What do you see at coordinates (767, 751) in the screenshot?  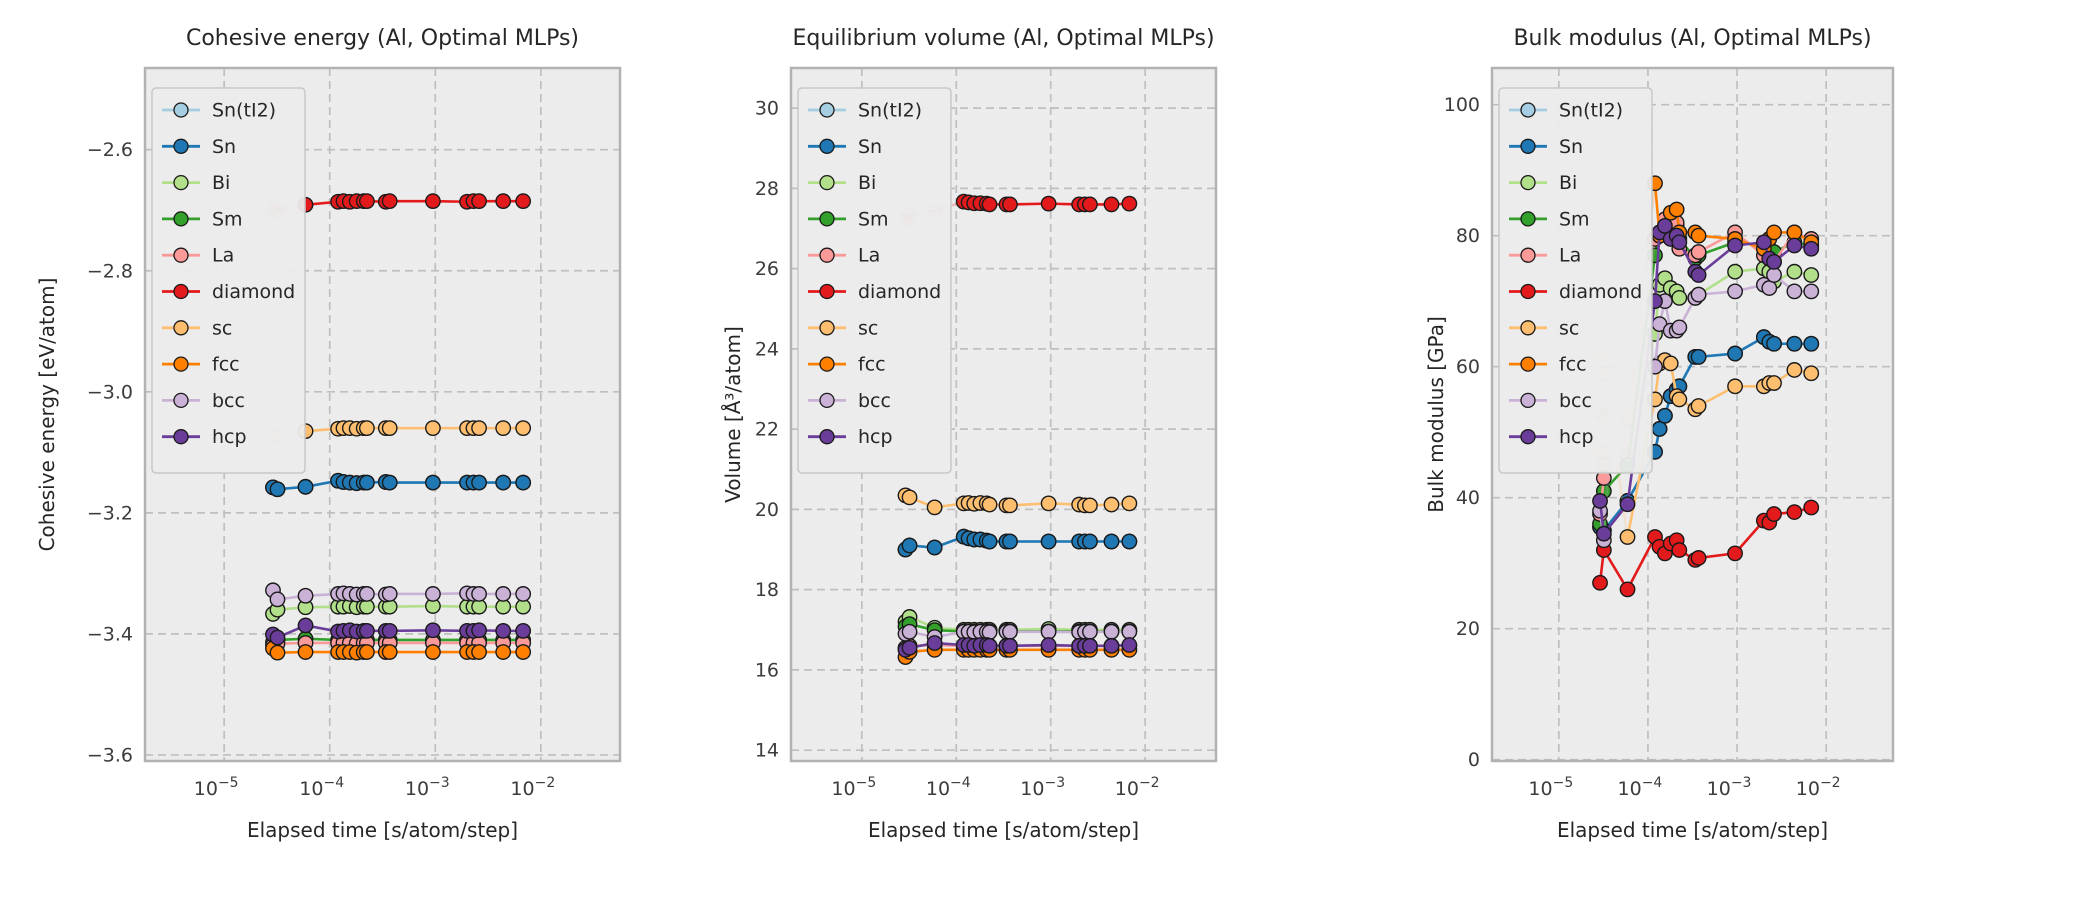 I see `y-tick-label: 14` at bounding box center [767, 751].